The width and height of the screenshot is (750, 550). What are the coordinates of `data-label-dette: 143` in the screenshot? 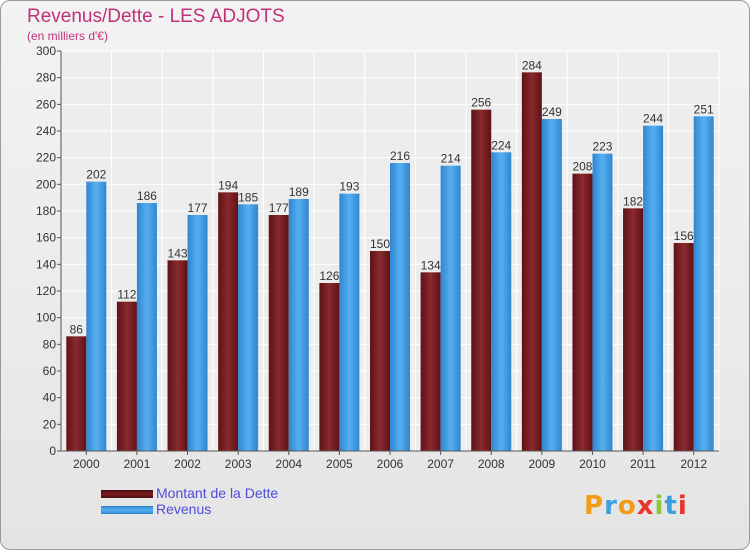 It's located at (178, 253).